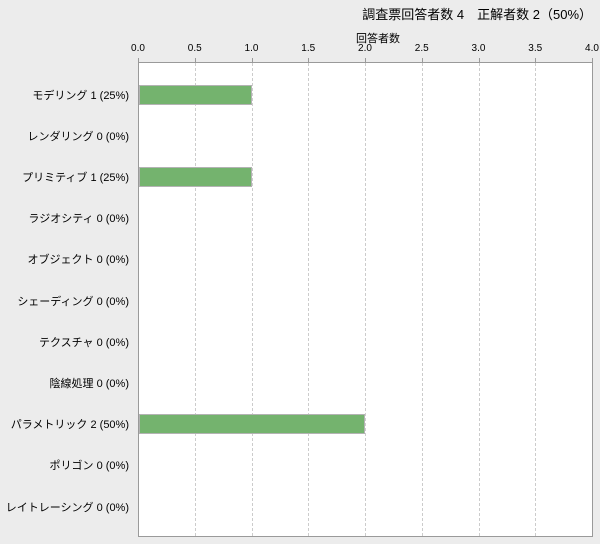 The height and width of the screenshot is (544, 600). Describe the element at coordinates (69, 425) in the screenshot. I see `category-label: パラメトリック 2 (50%)` at that location.